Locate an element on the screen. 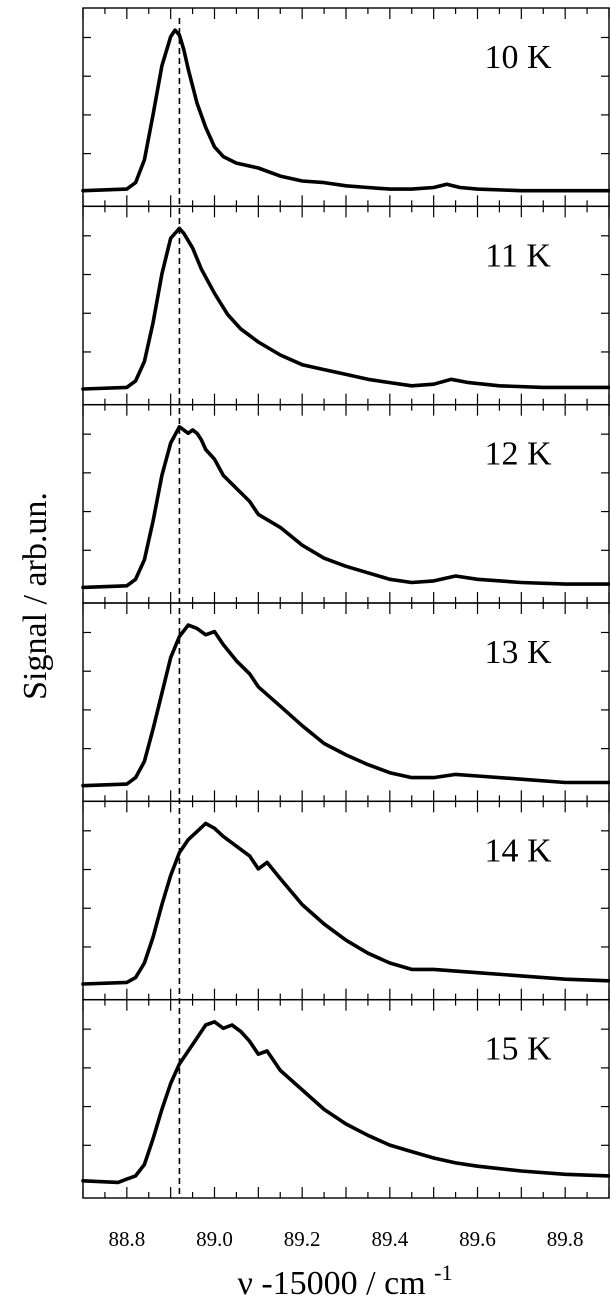 This screenshot has height=1303, width=610. panel-label: 12 K is located at coordinates (518, 454).